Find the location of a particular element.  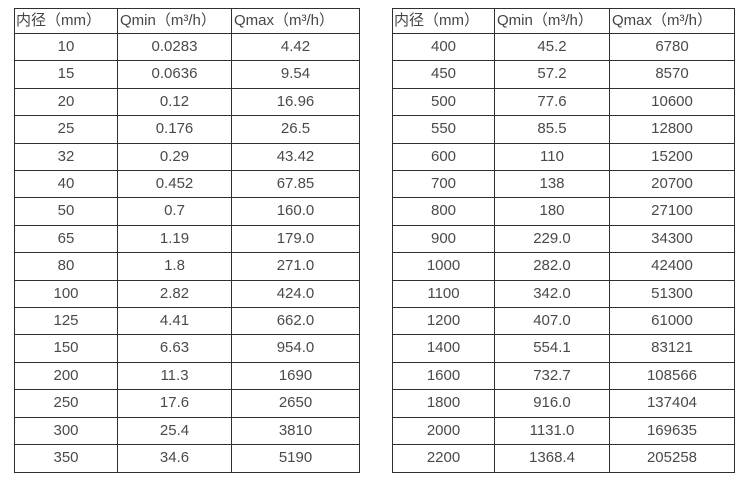

table-row: 1000 282.0 42400 is located at coordinates (563, 266).